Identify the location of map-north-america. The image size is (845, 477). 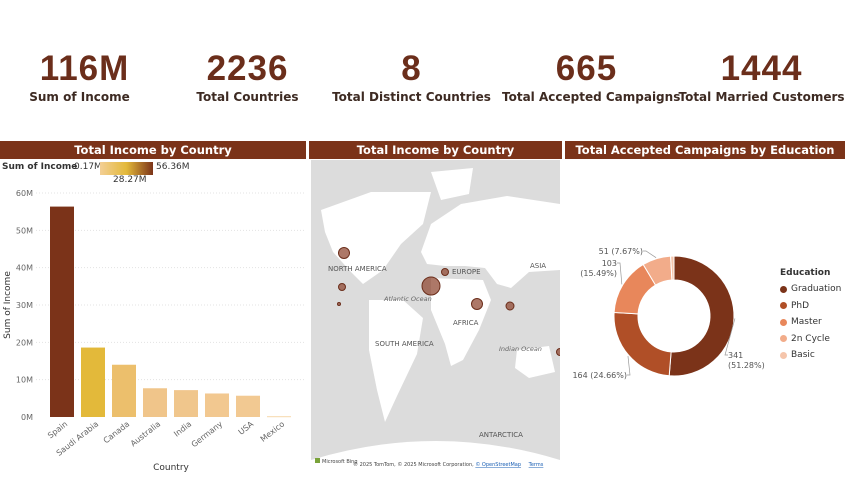
(376, 238).